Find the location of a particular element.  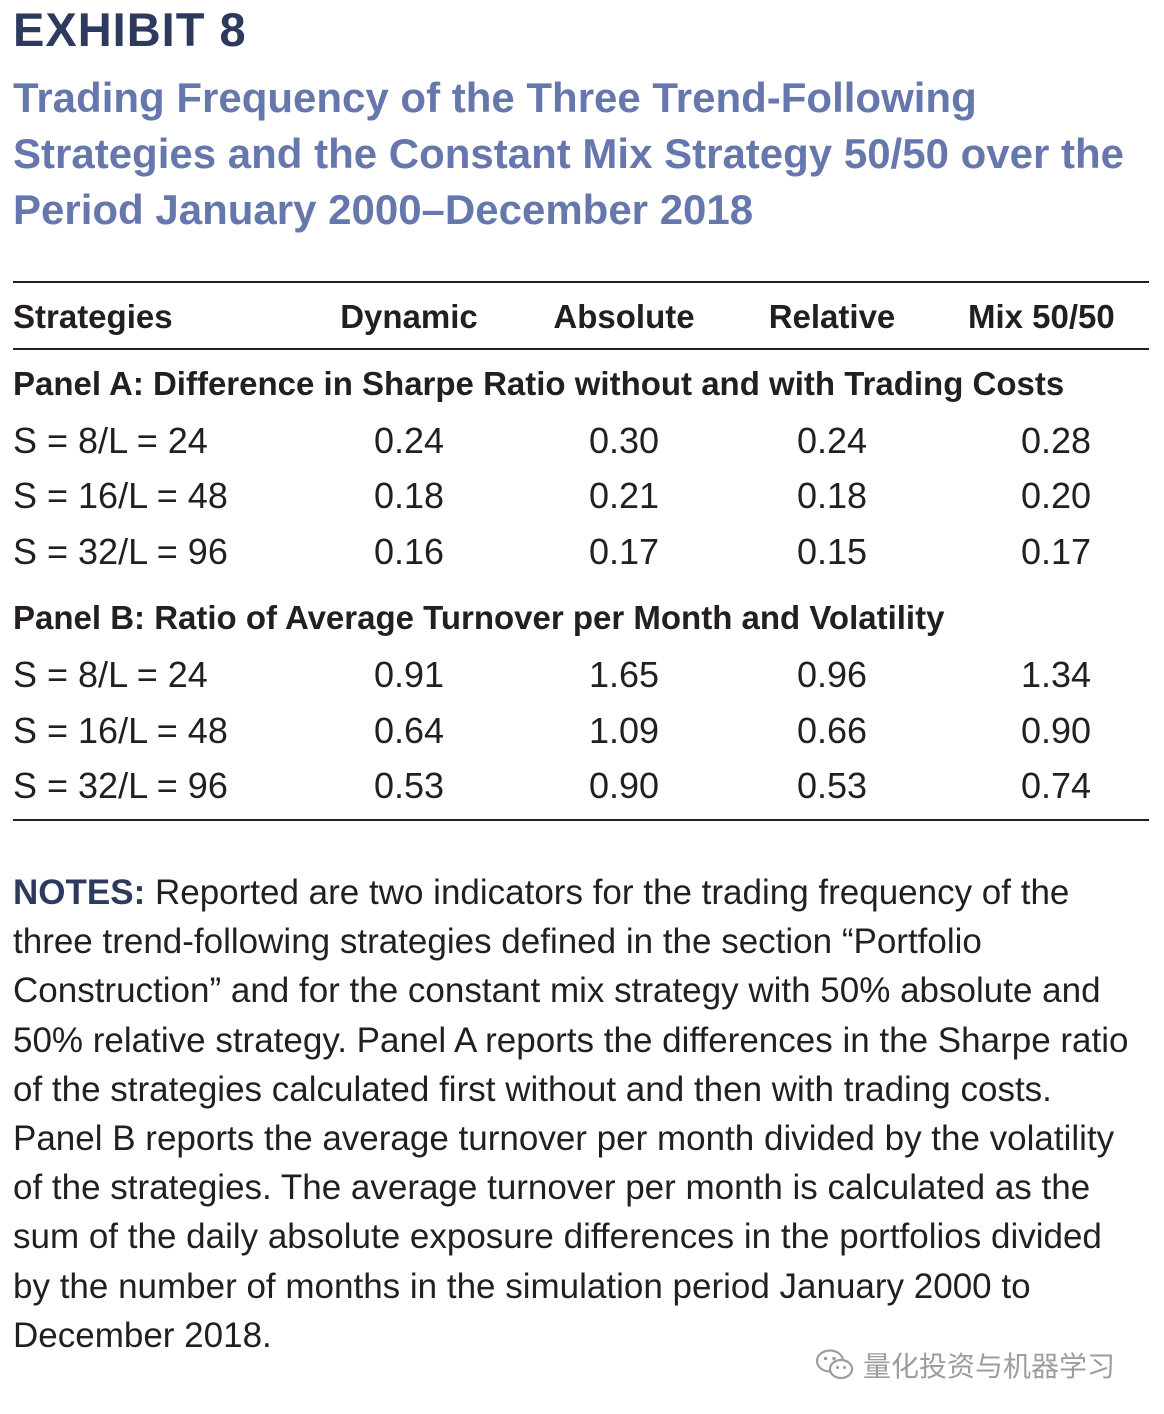

table-row: S = 32/L = 96 0.53 0.90 0.53 0.74 is located at coordinates (583, 786).